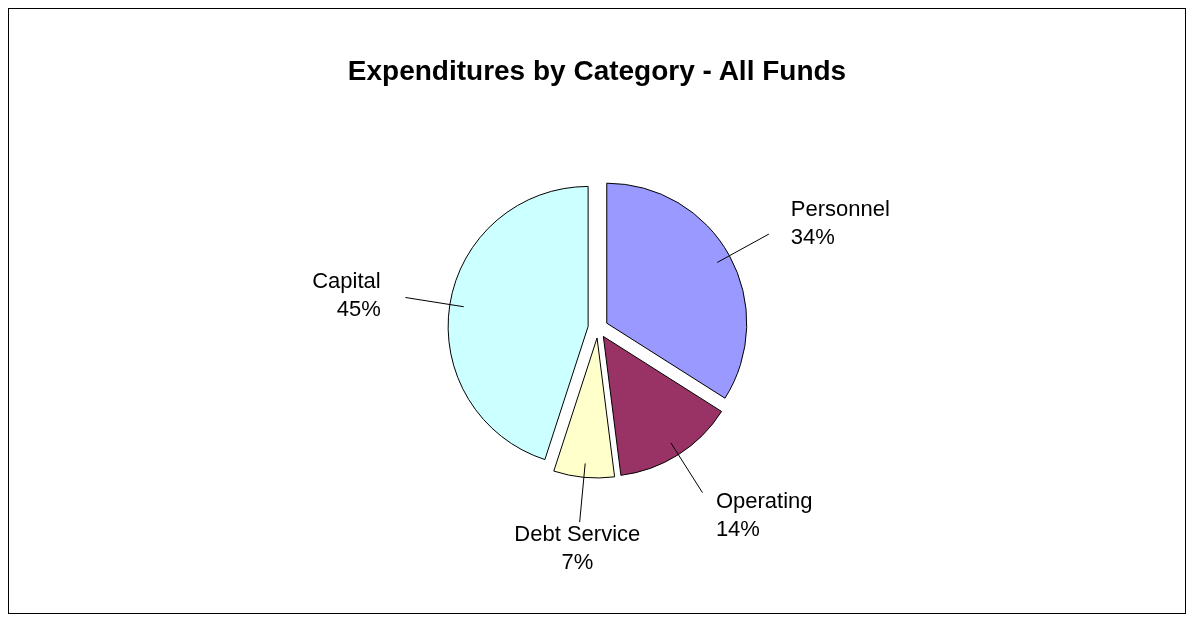  I want to click on chart-title: Expenditures by Category - All Funds, so click(597, 70).